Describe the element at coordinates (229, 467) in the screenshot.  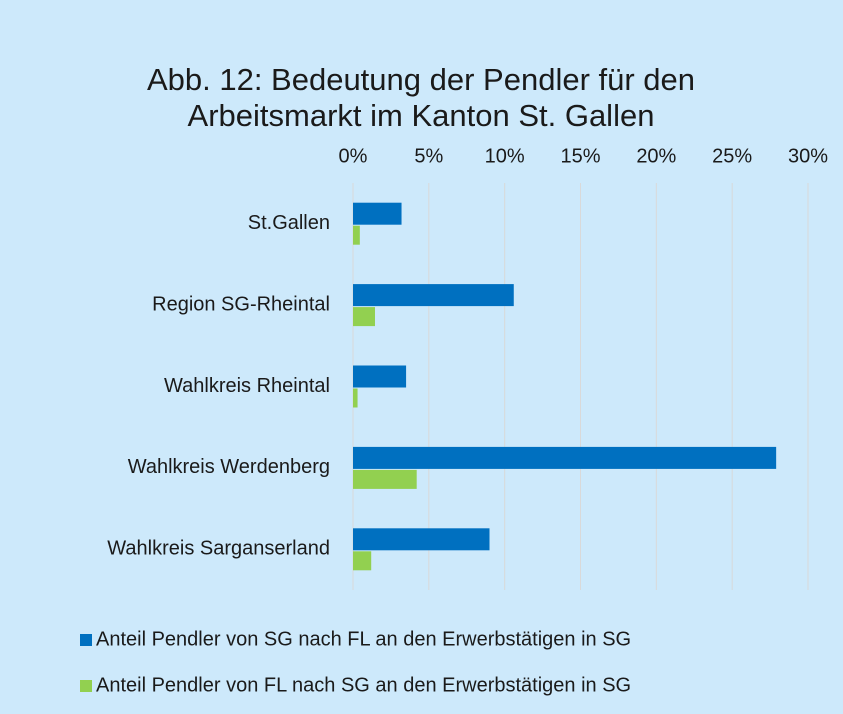
I see `y-tick-label: Wahlkreis Werdenberg` at that location.